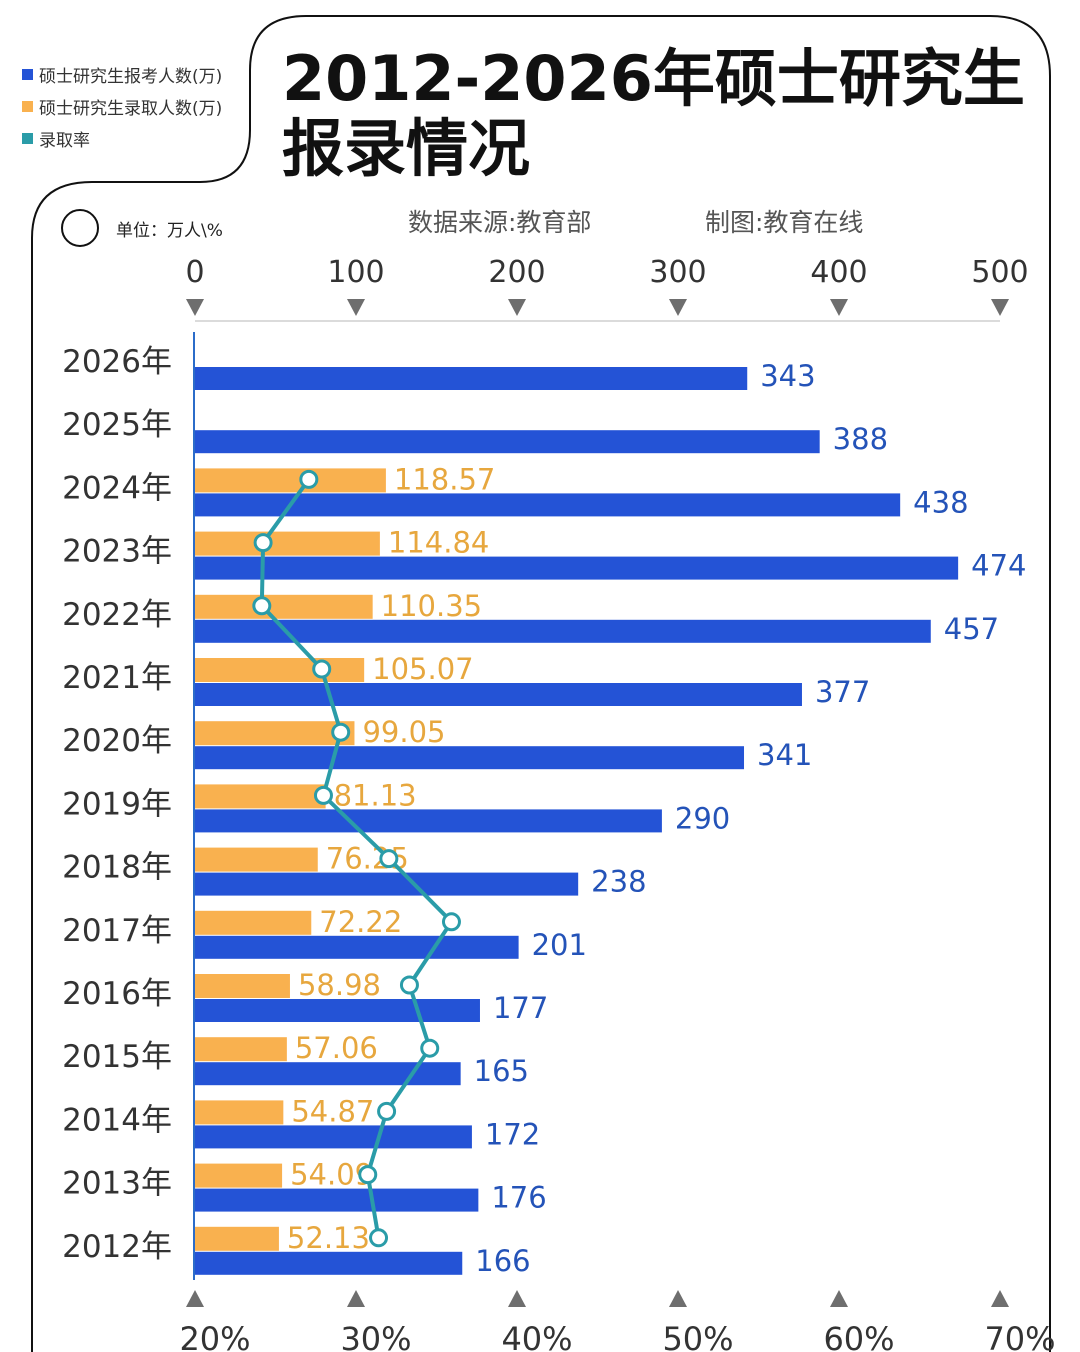 The image size is (1080, 1352). What do you see at coordinates (117, 1247) in the screenshot?
I see `category-label: 2012年` at bounding box center [117, 1247].